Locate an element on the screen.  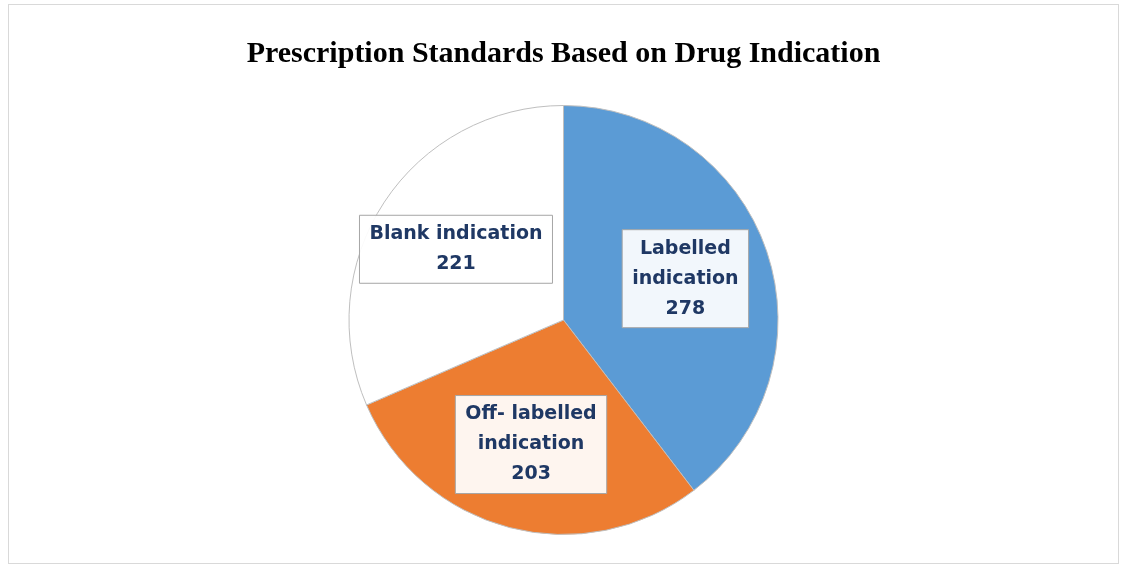
slice-label: Labelled indication is located at coordinates (685, 261).